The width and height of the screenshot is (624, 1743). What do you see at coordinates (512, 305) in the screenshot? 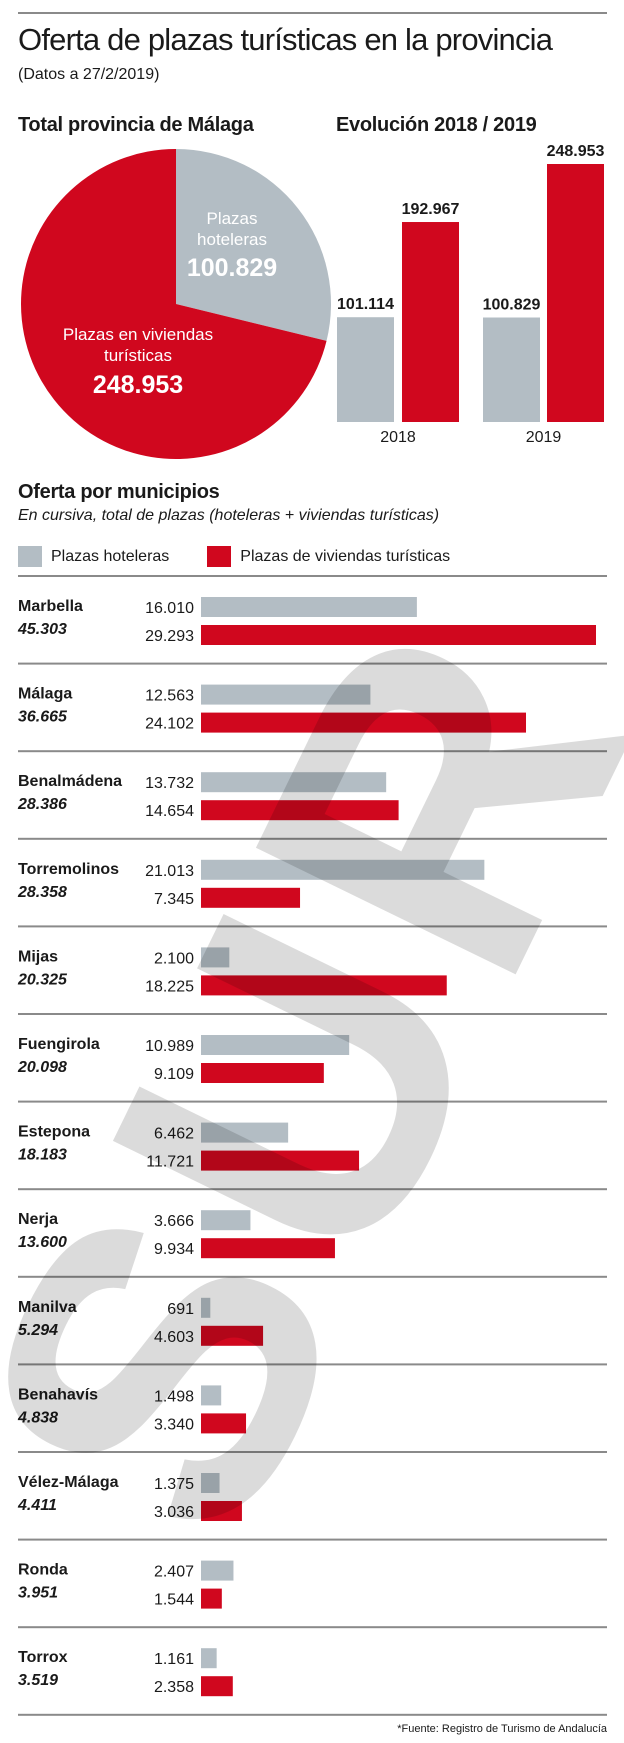
I see `bar-value-label: 100.829` at bounding box center [512, 305].